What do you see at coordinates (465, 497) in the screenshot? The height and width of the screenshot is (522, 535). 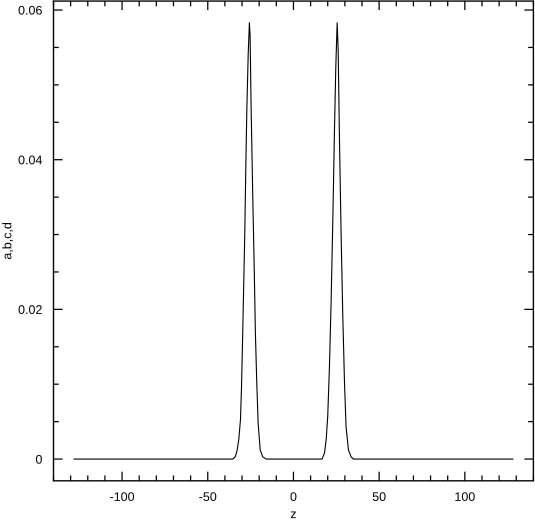 I see `x-tick-label: 100` at bounding box center [465, 497].